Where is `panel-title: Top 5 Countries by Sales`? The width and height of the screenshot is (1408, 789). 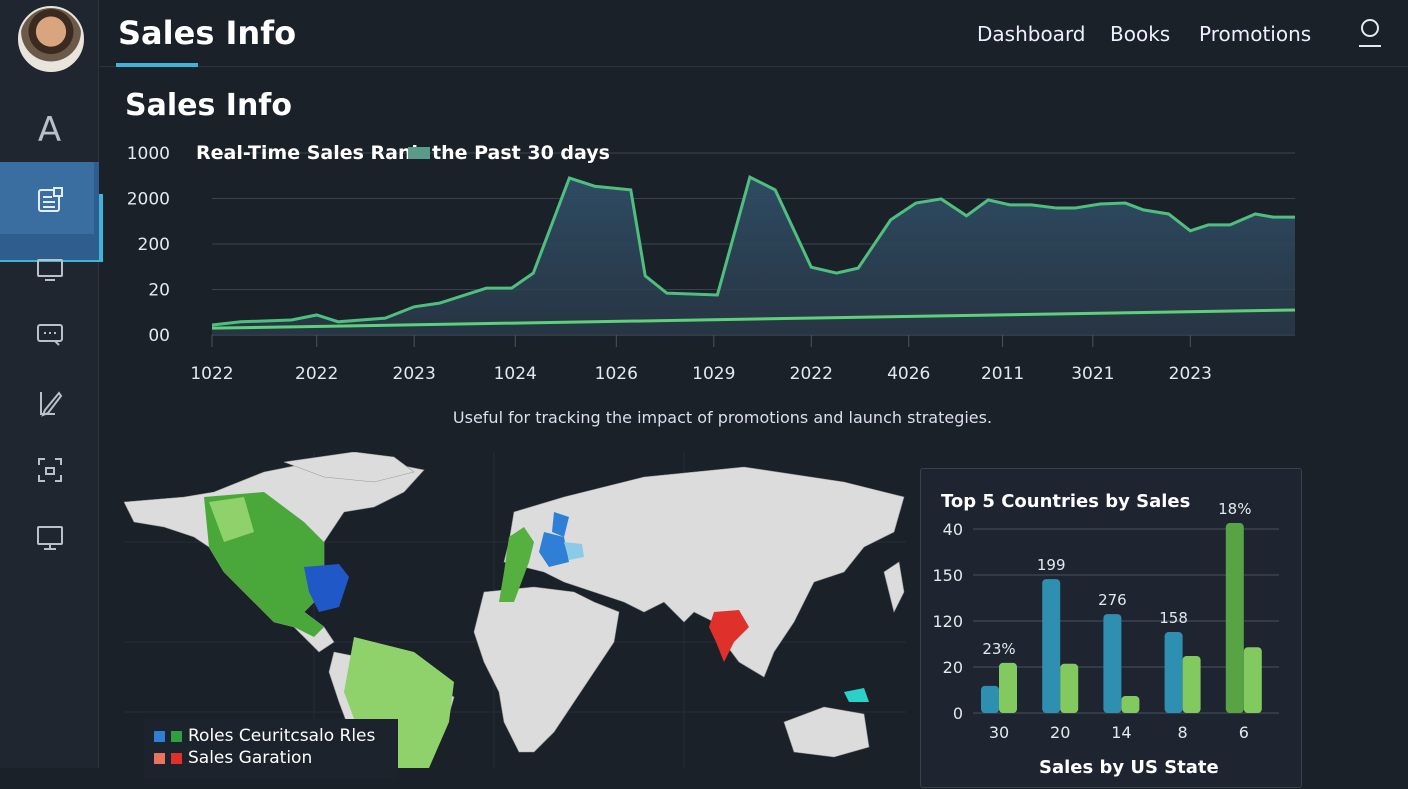
panel-title: Top 5 Countries by Sales is located at coordinates (1066, 501).